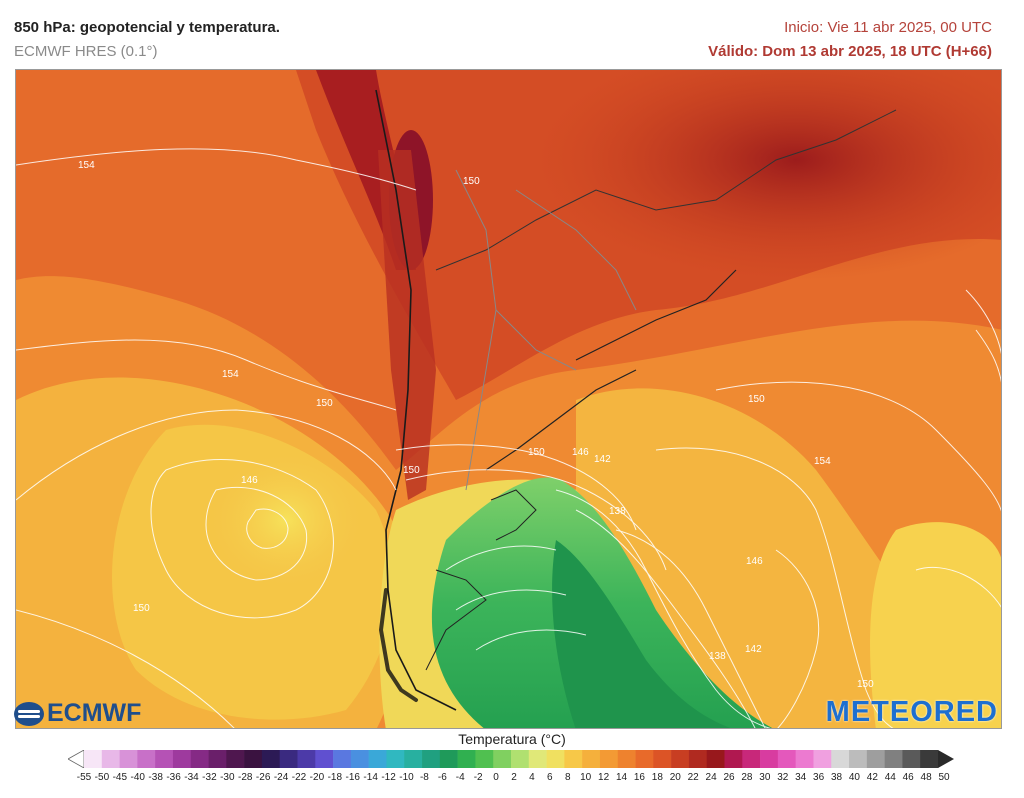 The width and height of the screenshot is (1024, 798). Describe the element at coordinates (711, 777) in the screenshot. I see `colorbar-tick-label: 24` at that location.